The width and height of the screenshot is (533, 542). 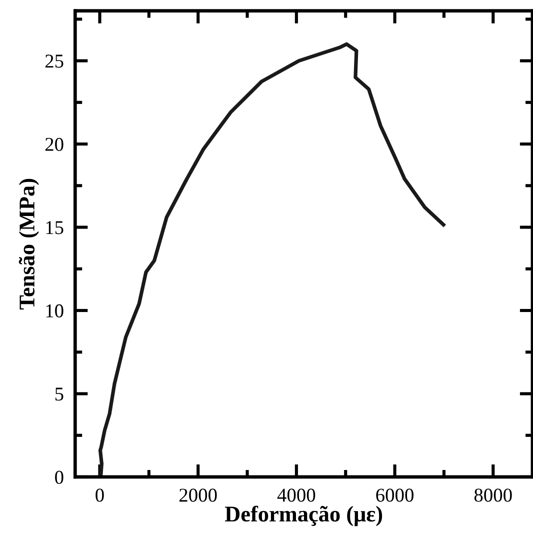 What do you see at coordinates (59, 477) in the screenshot?
I see `y-tick-label: 0` at bounding box center [59, 477].